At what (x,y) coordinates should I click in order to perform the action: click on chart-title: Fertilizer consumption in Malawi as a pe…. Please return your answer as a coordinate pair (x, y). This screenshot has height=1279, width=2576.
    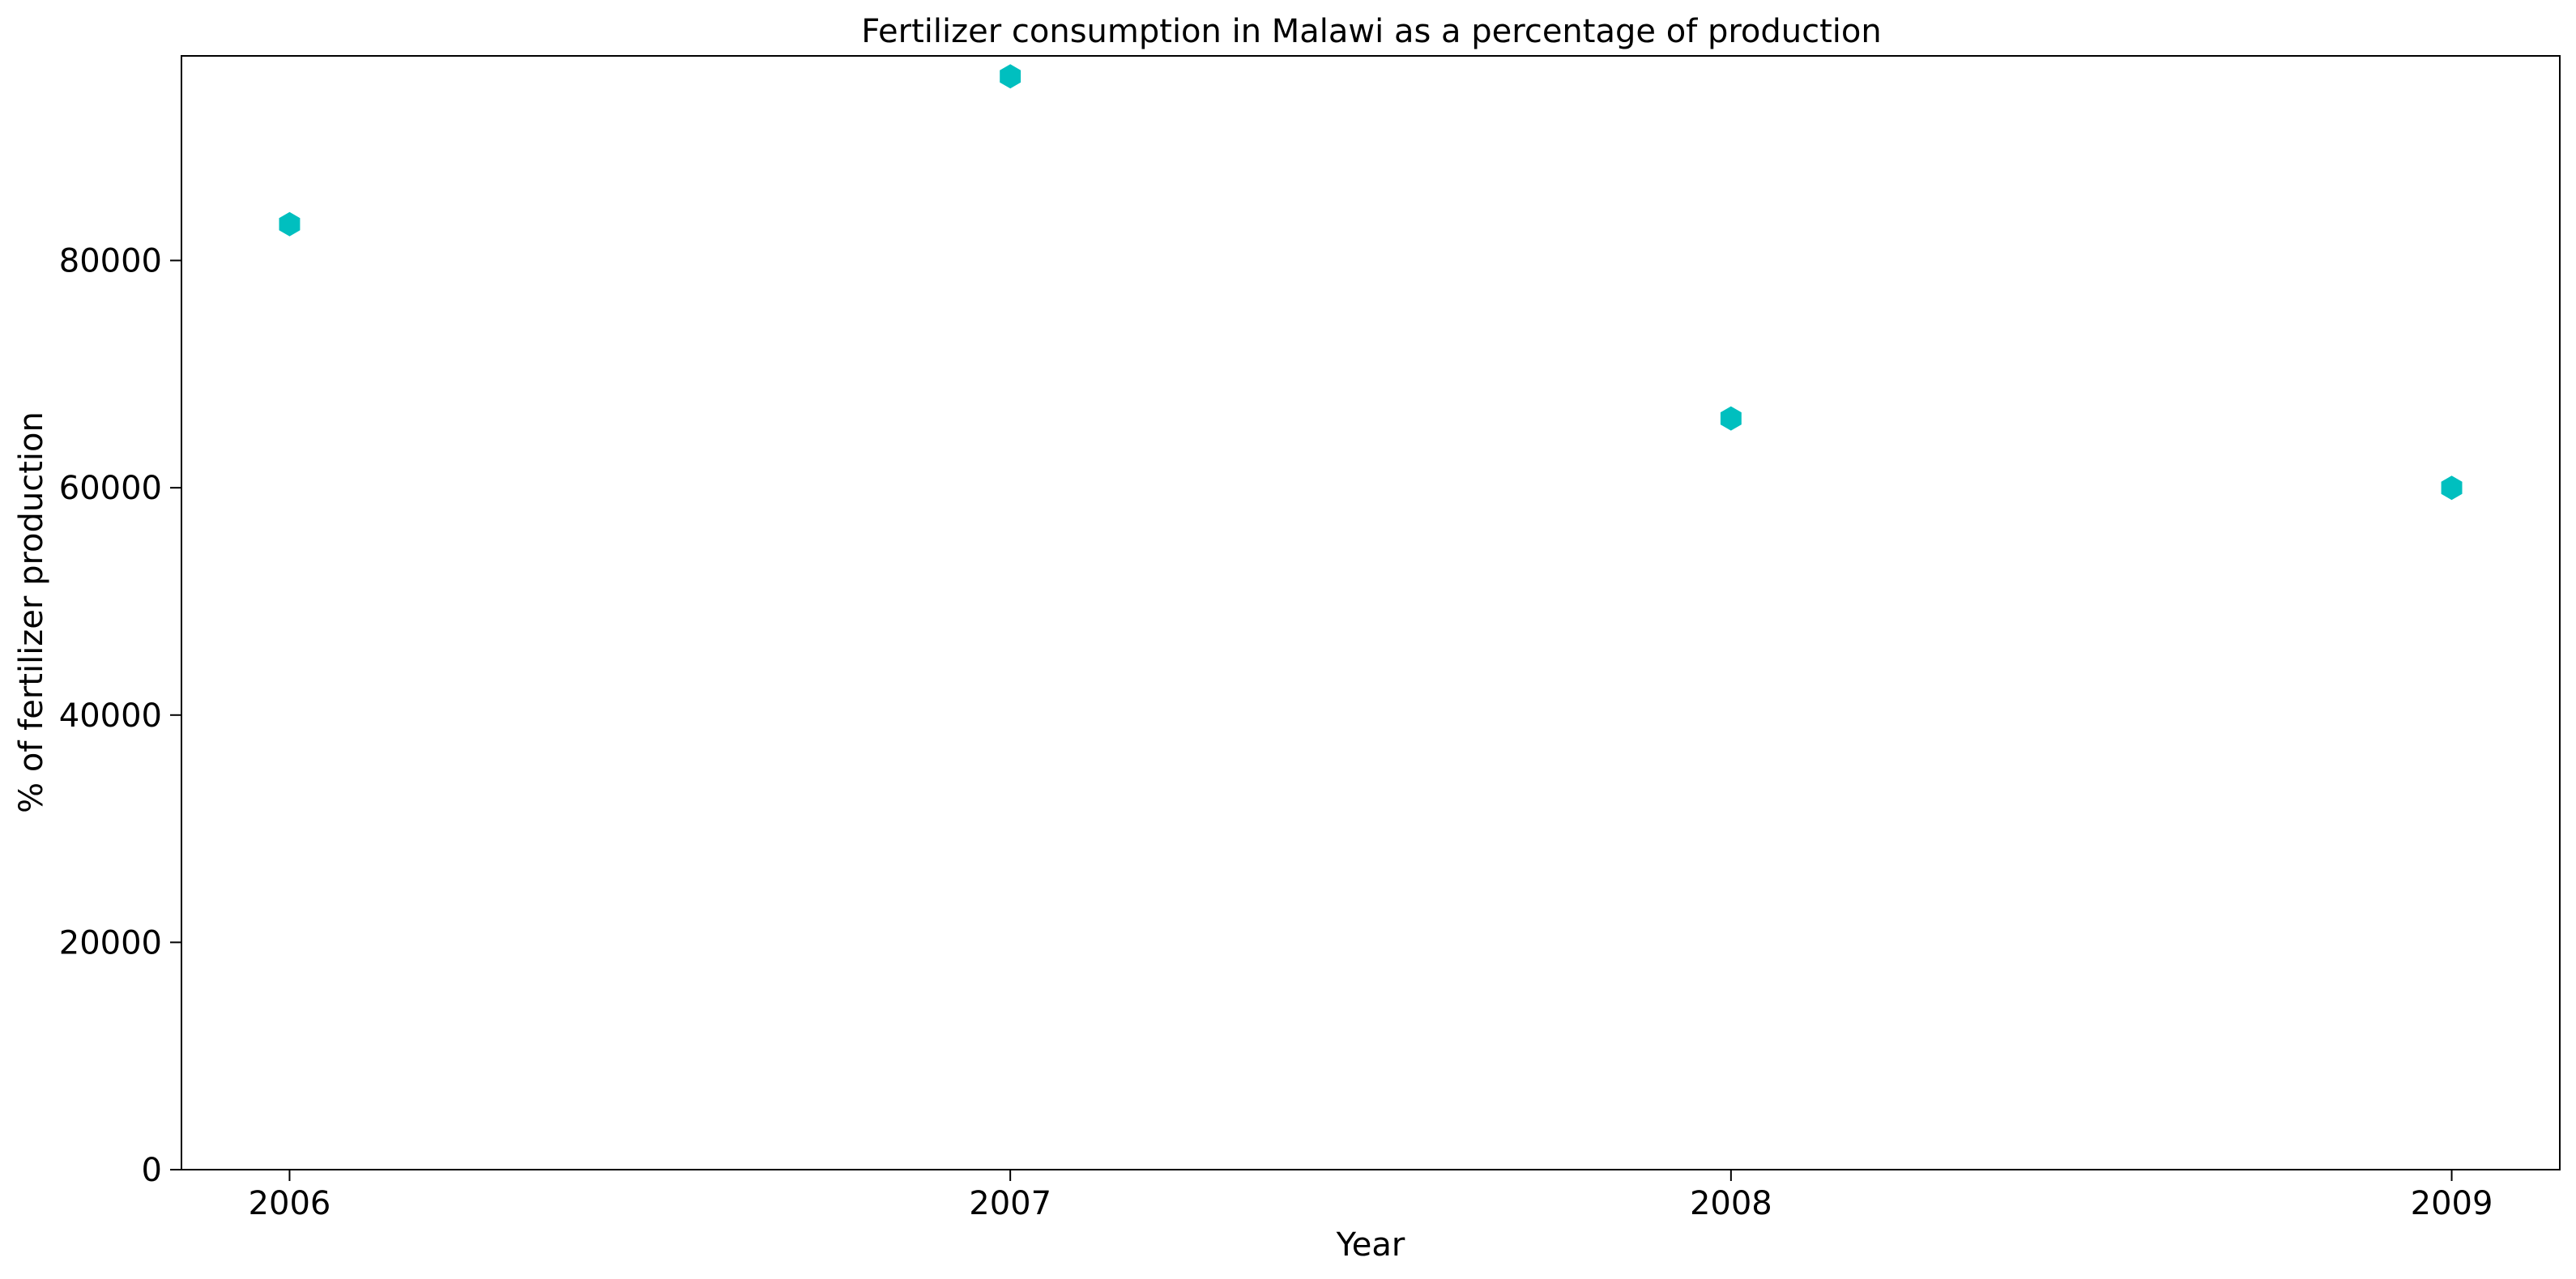
    Looking at the image, I should click on (1371, 31).